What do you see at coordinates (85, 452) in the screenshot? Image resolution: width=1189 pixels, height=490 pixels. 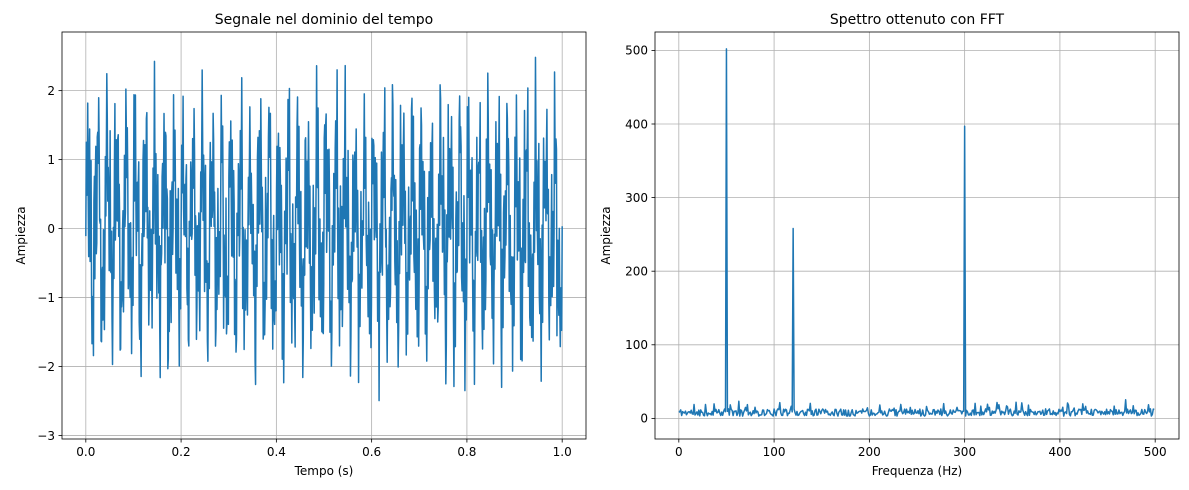 I see `x-tick-label: 0.0` at bounding box center [85, 452].